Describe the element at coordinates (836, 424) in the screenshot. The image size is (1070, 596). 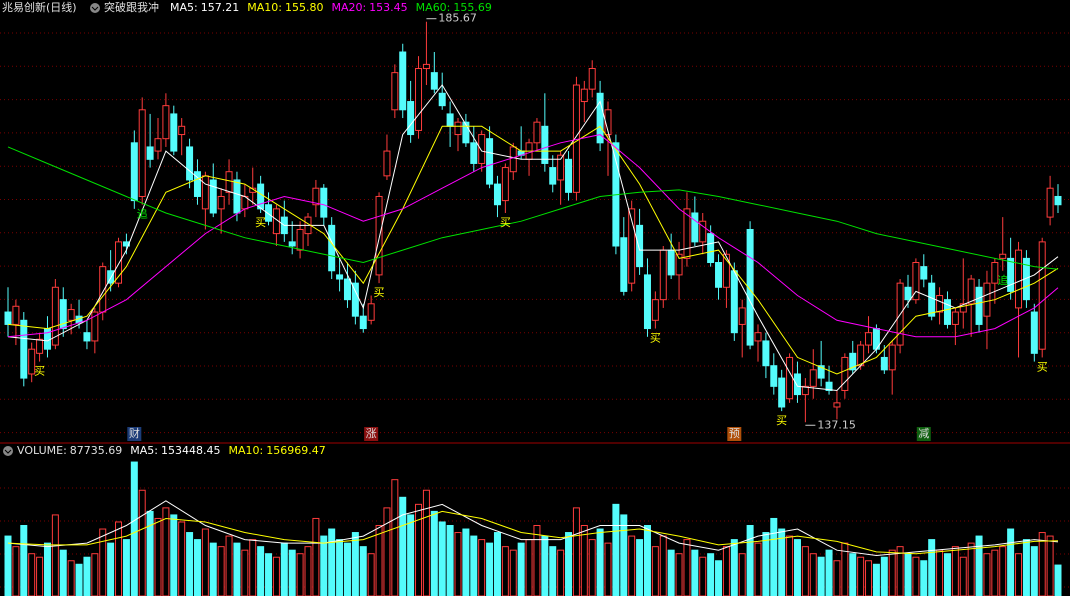
I see `extreme-label: 137.15` at that location.